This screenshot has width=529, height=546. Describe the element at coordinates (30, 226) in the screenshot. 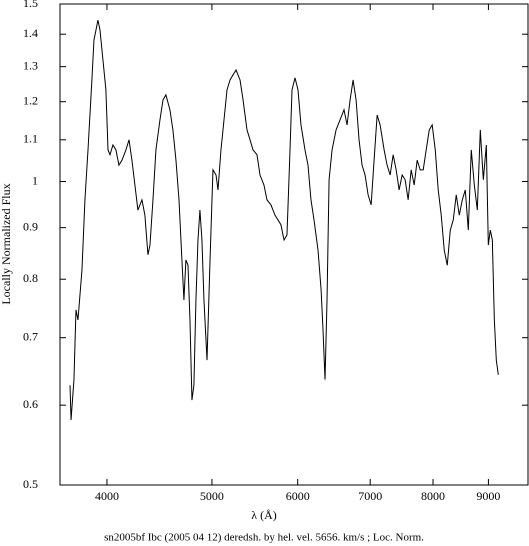

I see `y-tick-label: 0.9` at that location.